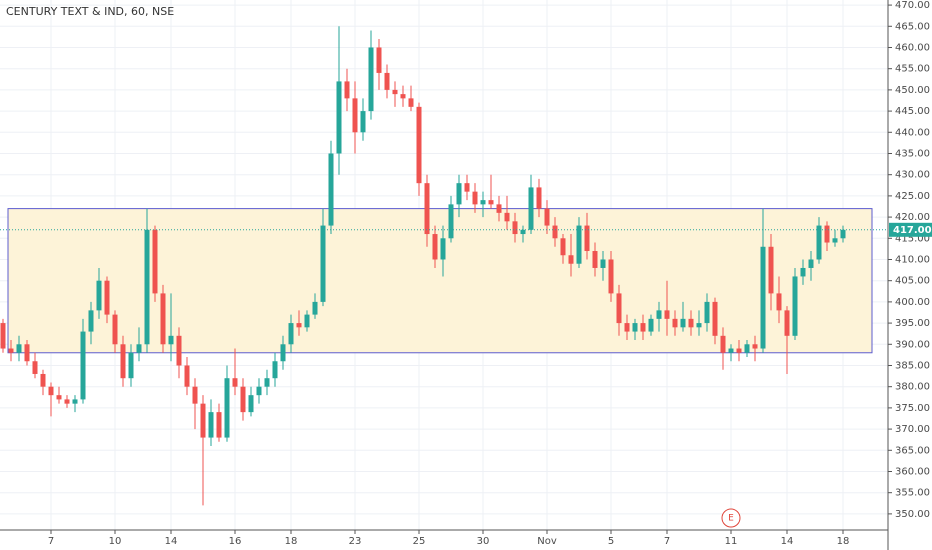 The width and height of the screenshot is (932, 550). Describe the element at coordinates (483, 541) in the screenshot. I see `x-tick-label: 30` at that location.